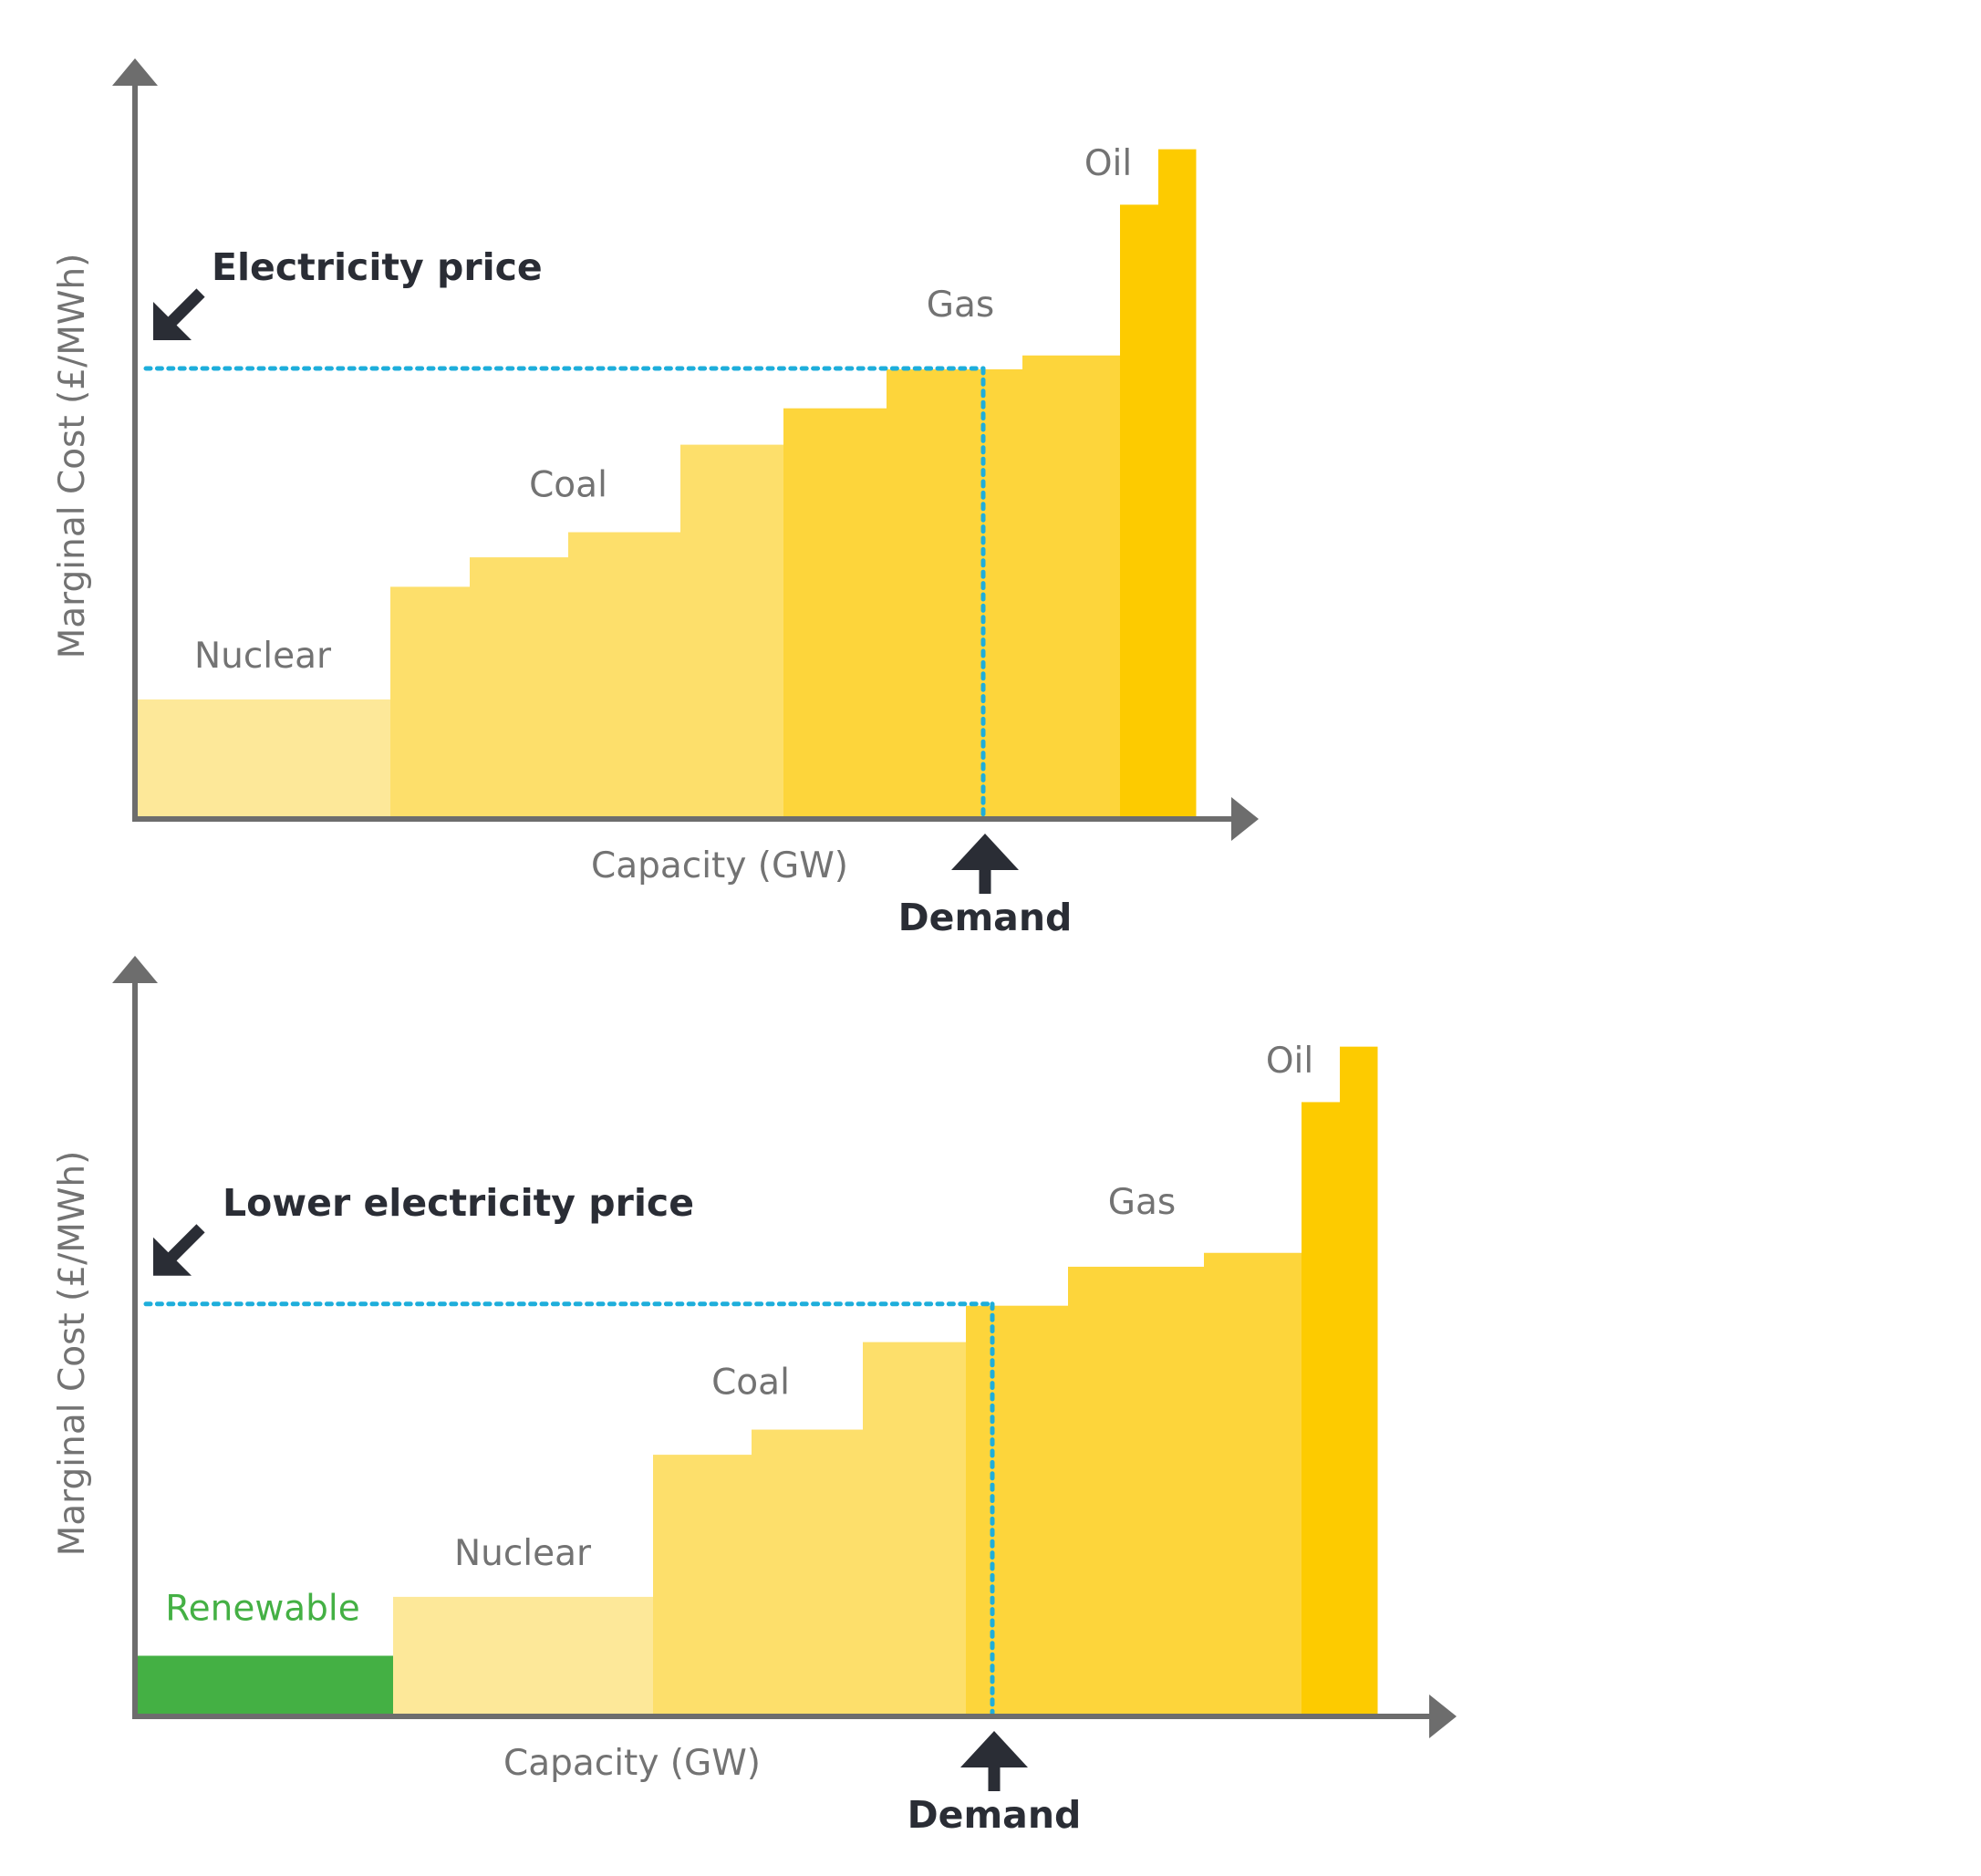 This screenshot has height=1876, width=1981. Describe the element at coordinates (458, 1203) in the screenshot. I see `price-callout-label: Lower electricity price` at that location.